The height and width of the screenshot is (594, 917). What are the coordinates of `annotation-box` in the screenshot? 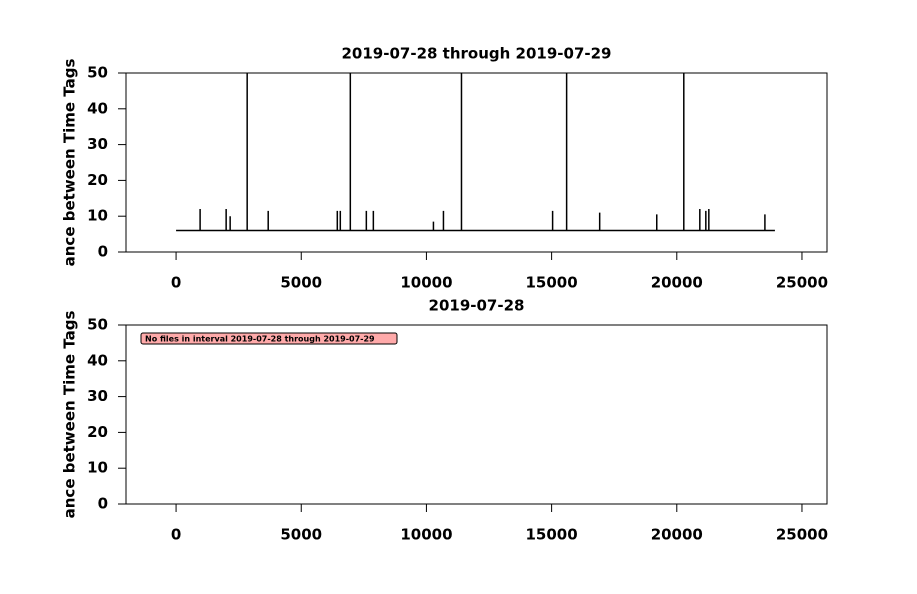 It's located at (269, 338).